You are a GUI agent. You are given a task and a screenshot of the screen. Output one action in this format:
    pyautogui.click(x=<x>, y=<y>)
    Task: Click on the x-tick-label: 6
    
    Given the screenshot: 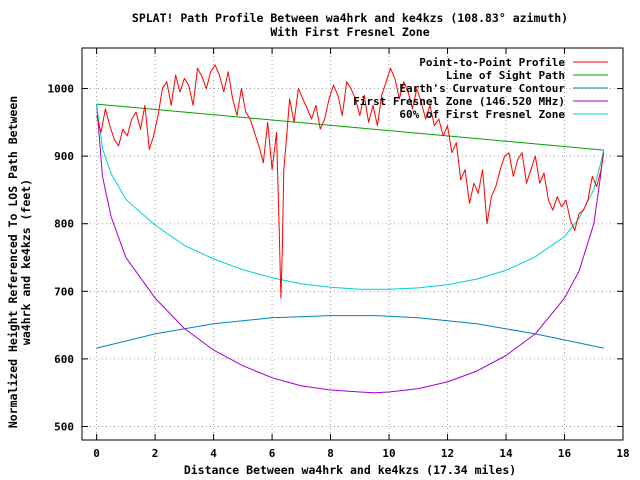 What is the action you would take?
    pyautogui.click(x=272, y=453)
    